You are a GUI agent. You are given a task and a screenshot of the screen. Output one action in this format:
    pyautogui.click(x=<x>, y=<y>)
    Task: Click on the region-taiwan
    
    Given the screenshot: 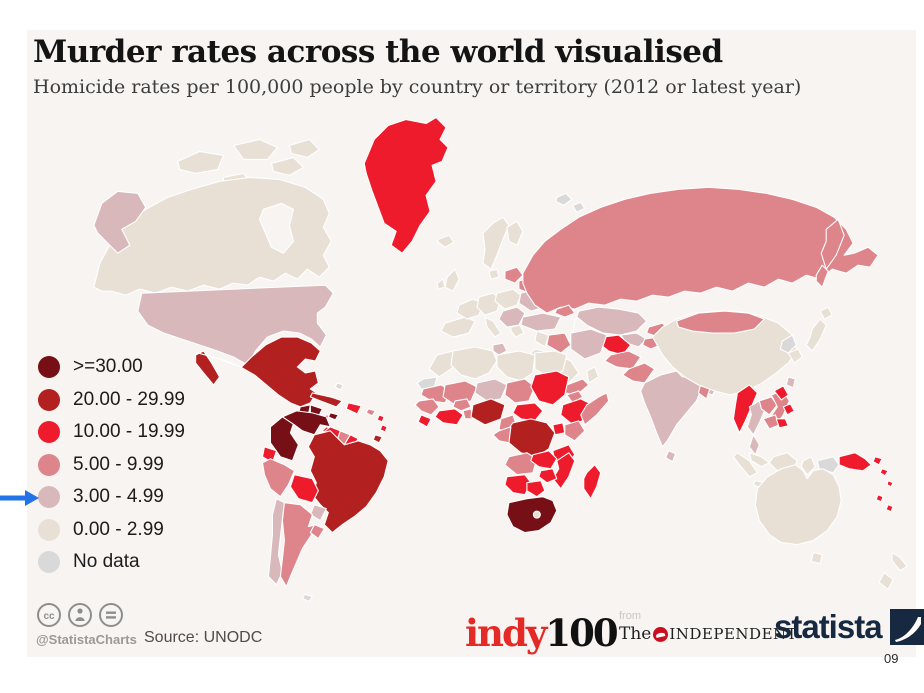 What is the action you would take?
    pyautogui.click(x=790, y=382)
    